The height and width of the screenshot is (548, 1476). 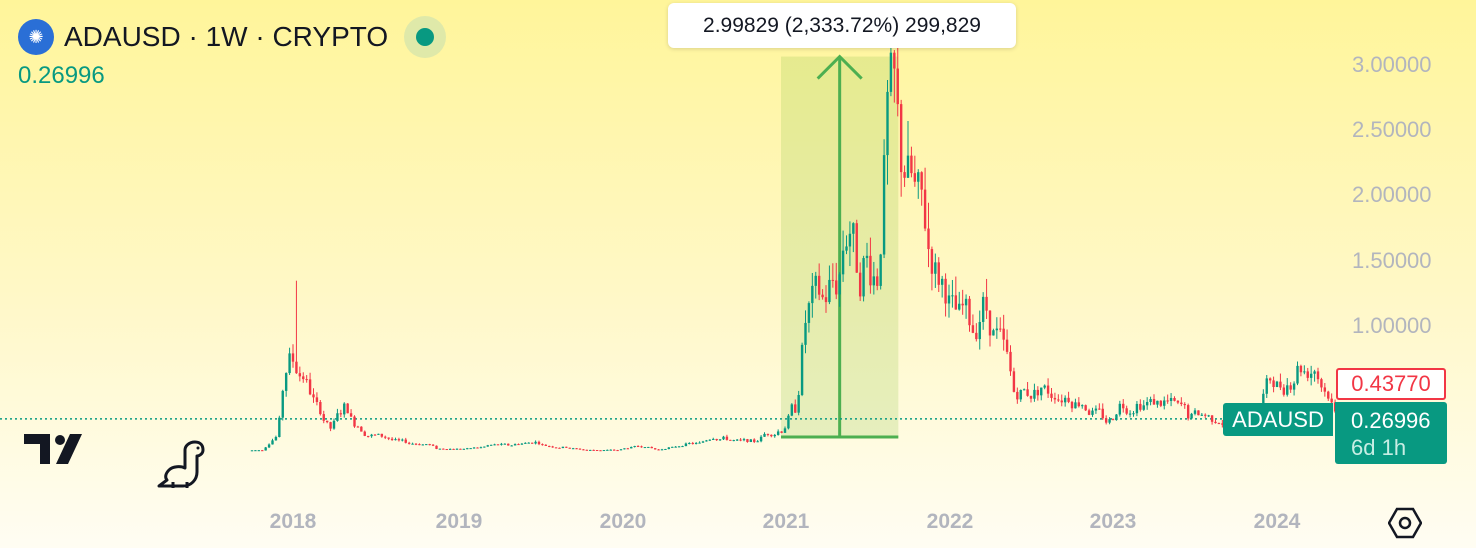 What do you see at coordinates (1392, 194) in the screenshot?
I see `y-tick: 2.00000` at bounding box center [1392, 194].